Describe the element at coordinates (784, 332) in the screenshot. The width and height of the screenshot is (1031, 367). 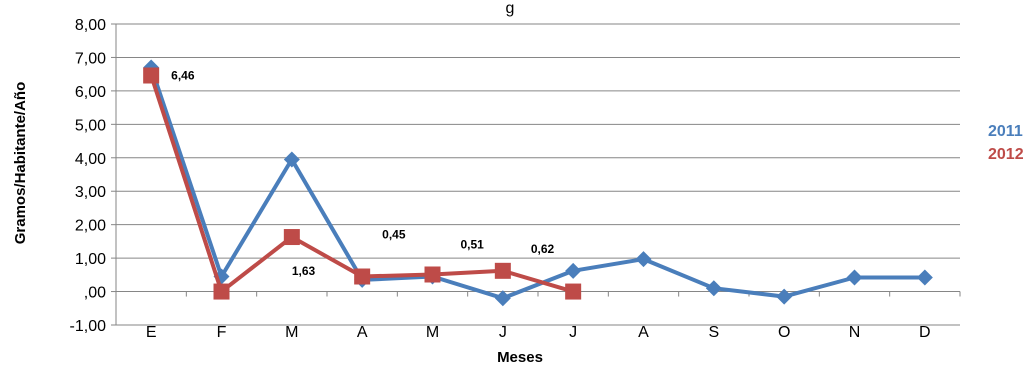
I see `x-tick-label: O` at that location.